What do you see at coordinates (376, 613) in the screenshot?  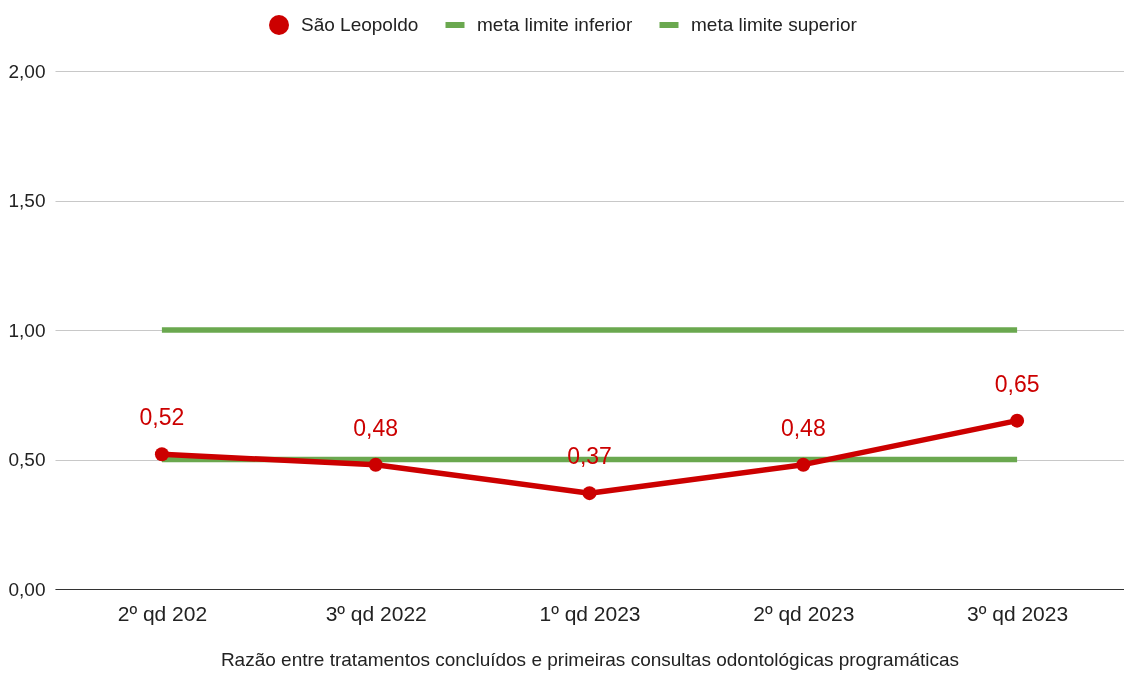 I see `x-tick-label: 3º qd 2022` at bounding box center [376, 613].